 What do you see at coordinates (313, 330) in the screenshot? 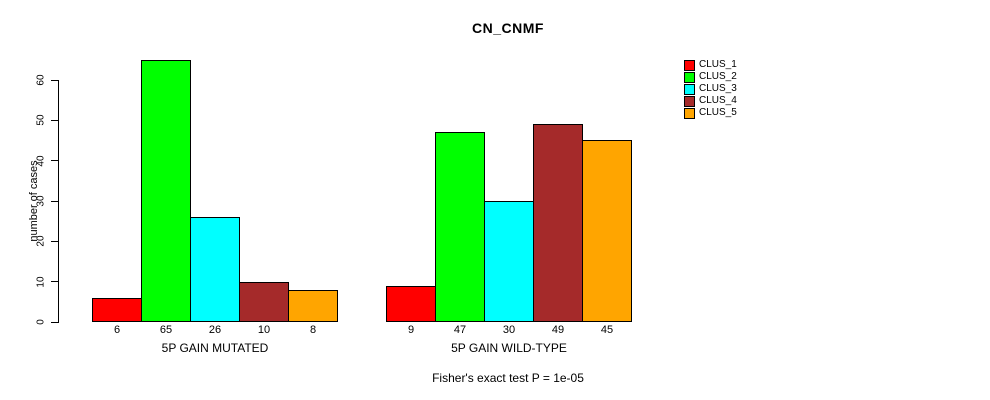
I see `bar-value-label: 8` at bounding box center [313, 330].